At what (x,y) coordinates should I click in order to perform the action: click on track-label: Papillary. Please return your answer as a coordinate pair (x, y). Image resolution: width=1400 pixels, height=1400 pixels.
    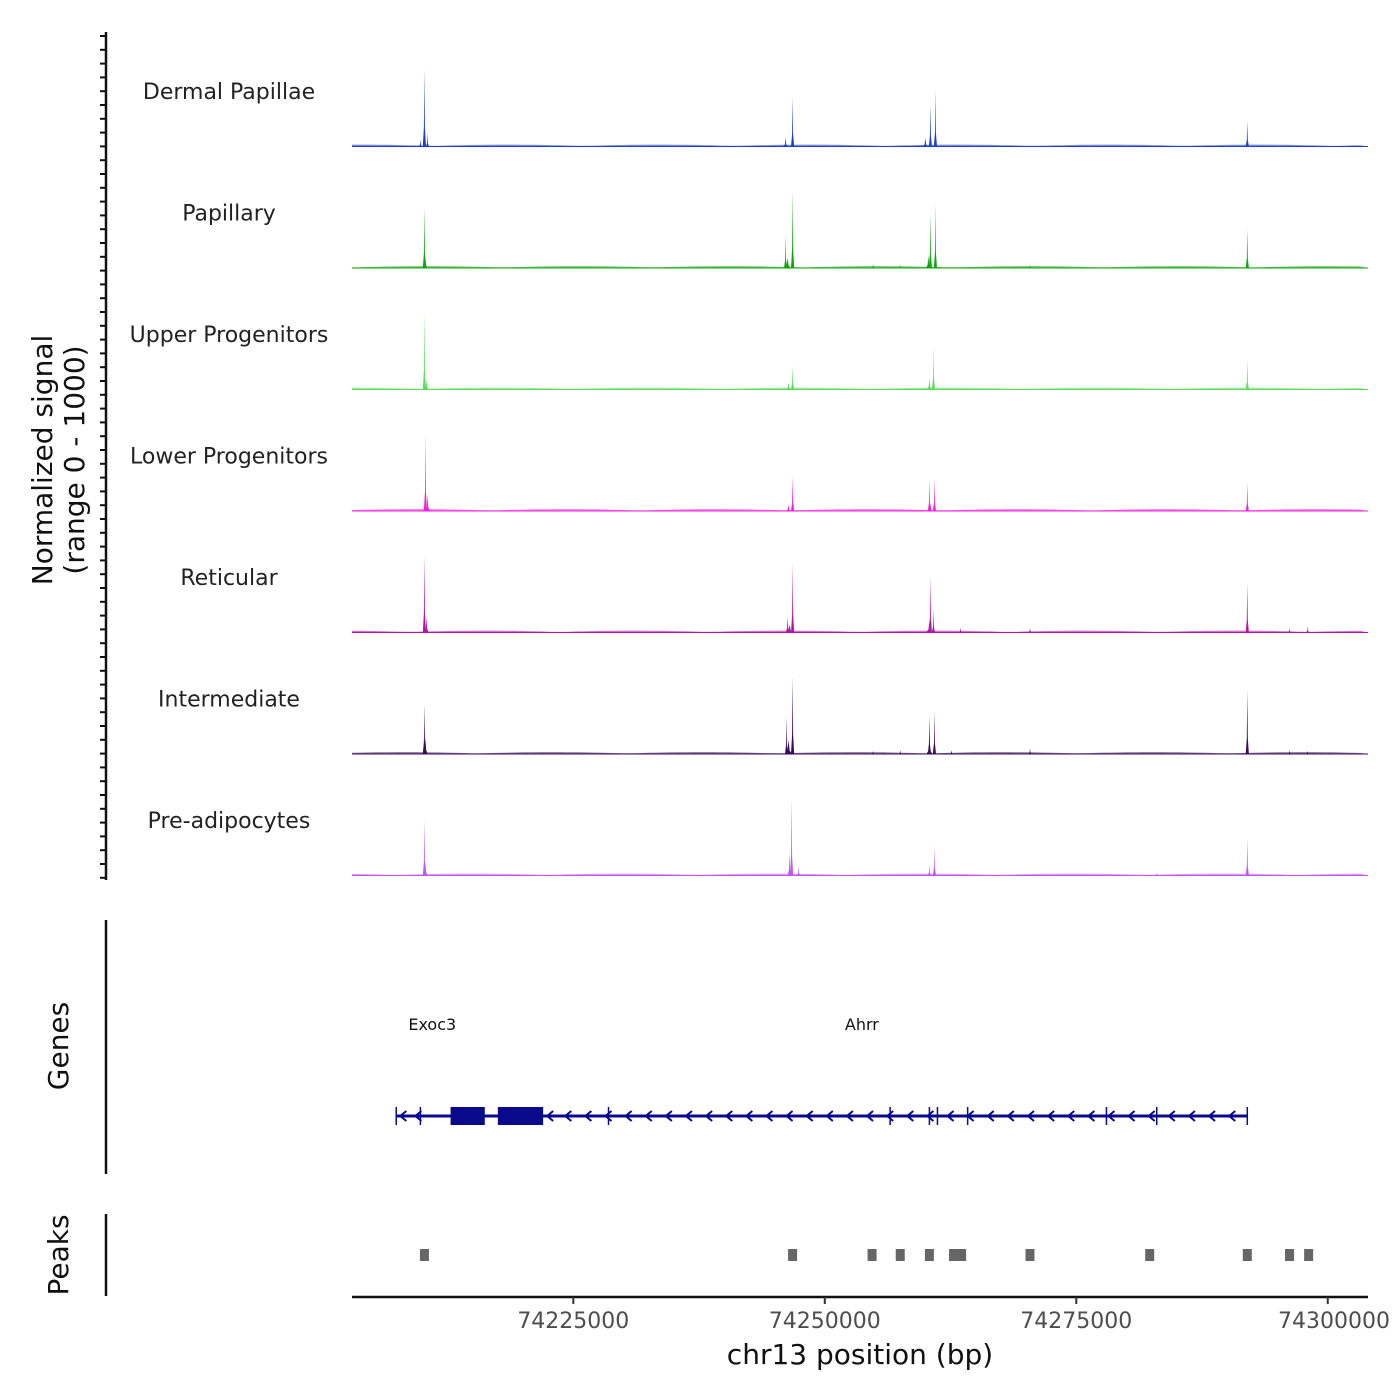
    Looking at the image, I should click on (229, 214).